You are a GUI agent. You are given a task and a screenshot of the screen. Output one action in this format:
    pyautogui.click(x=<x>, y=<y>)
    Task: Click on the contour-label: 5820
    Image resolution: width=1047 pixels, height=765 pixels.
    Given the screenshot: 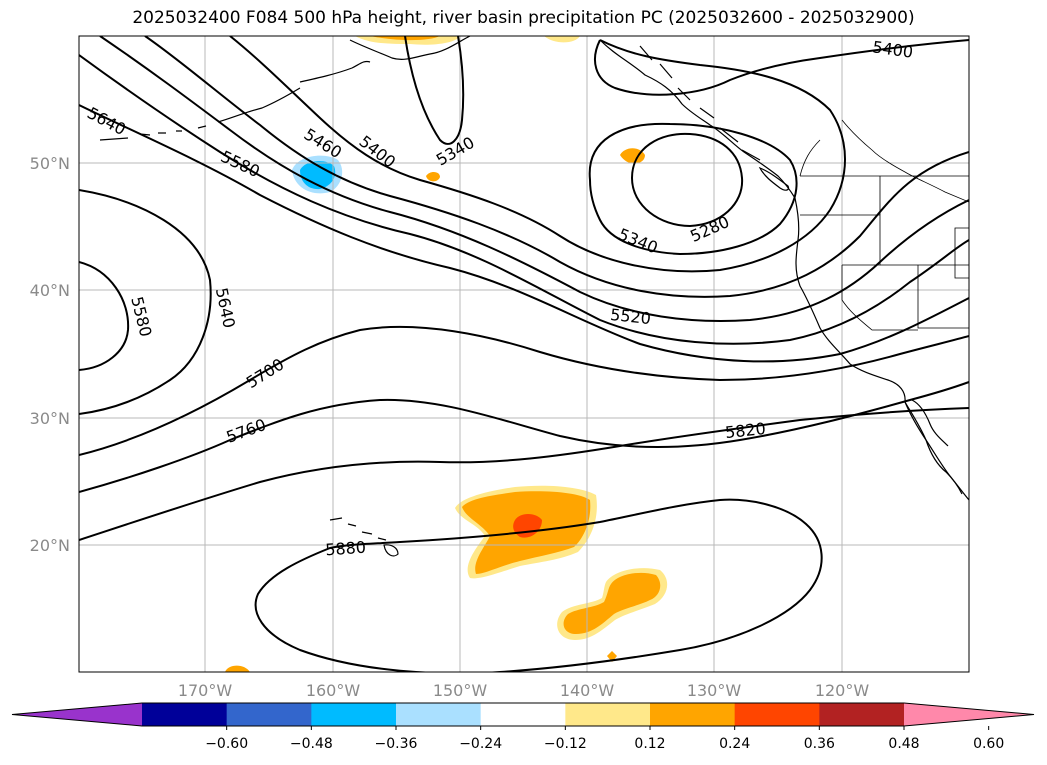 What is the action you would take?
    pyautogui.click(x=745, y=430)
    